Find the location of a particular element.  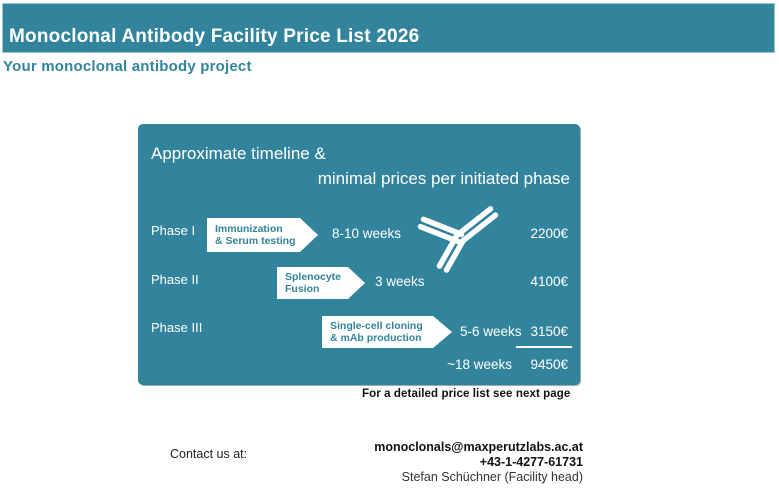

contact-phone: +43-1-4277-61731 is located at coordinates (531, 462).